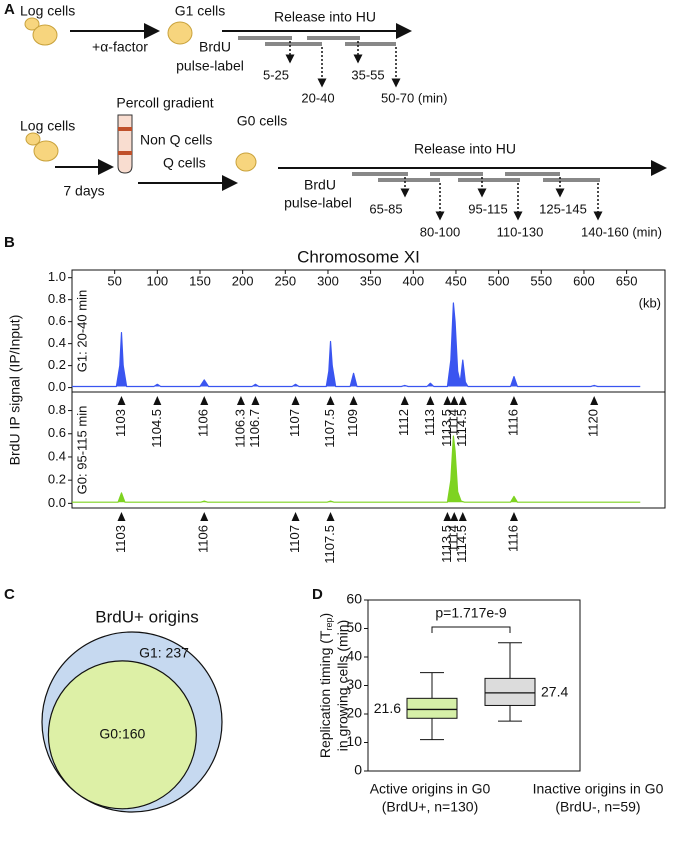  Describe the element at coordinates (471, 629) in the screenshot. I see `significance-bracket` at that location.